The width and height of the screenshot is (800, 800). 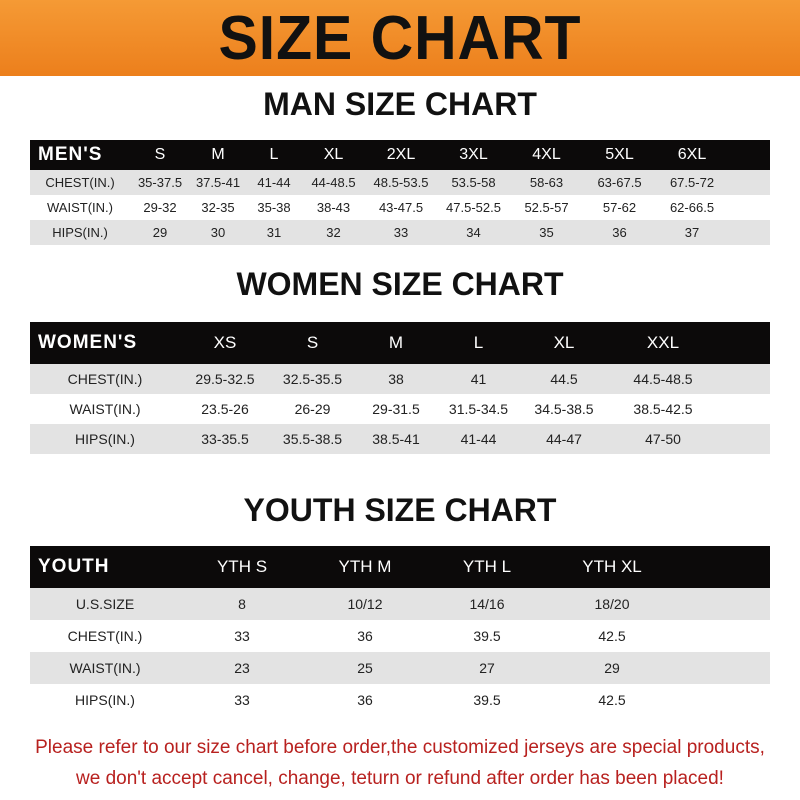 I want to click on banner-title: SIZE CHART, so click(x=400, y=38).